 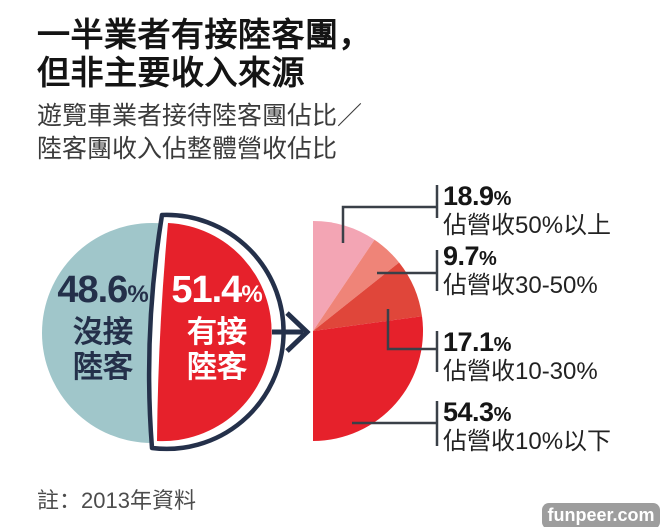 What do you see at coordinates (550, 343) in the screenshot?
I see `breakdown-percent-10-30: 17.1%` at bounding box center [550, 343].